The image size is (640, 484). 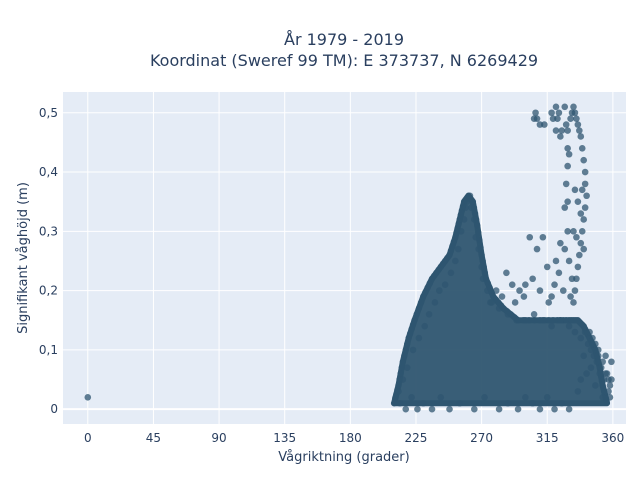 I want to click on x-tick-label: 90, so click(x=218, y=438).